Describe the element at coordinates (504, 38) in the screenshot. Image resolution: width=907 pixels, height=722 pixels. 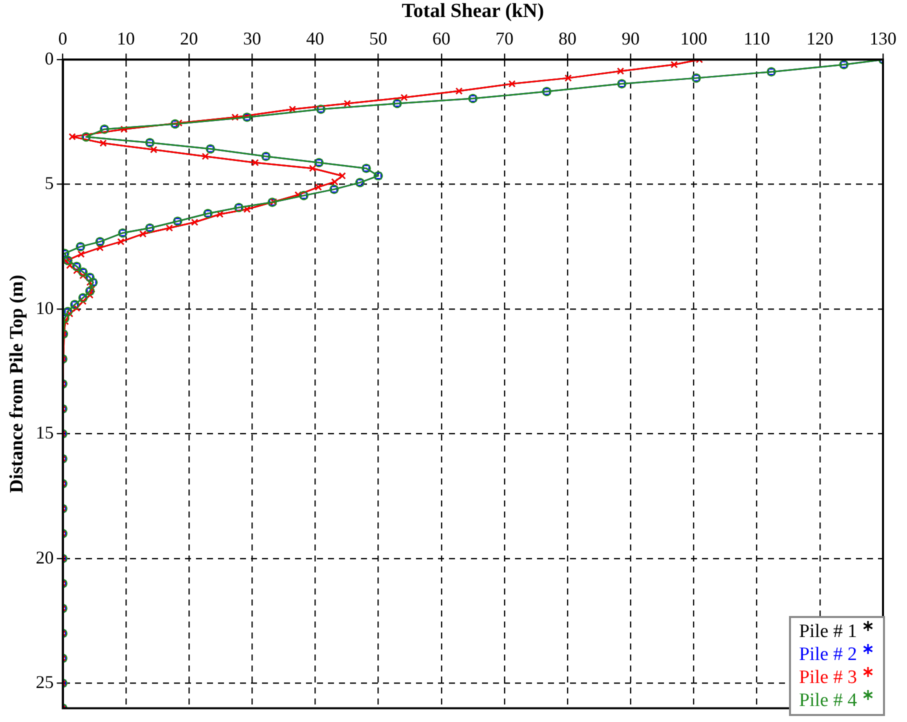
I see `x-tick-label: 70` at that location.